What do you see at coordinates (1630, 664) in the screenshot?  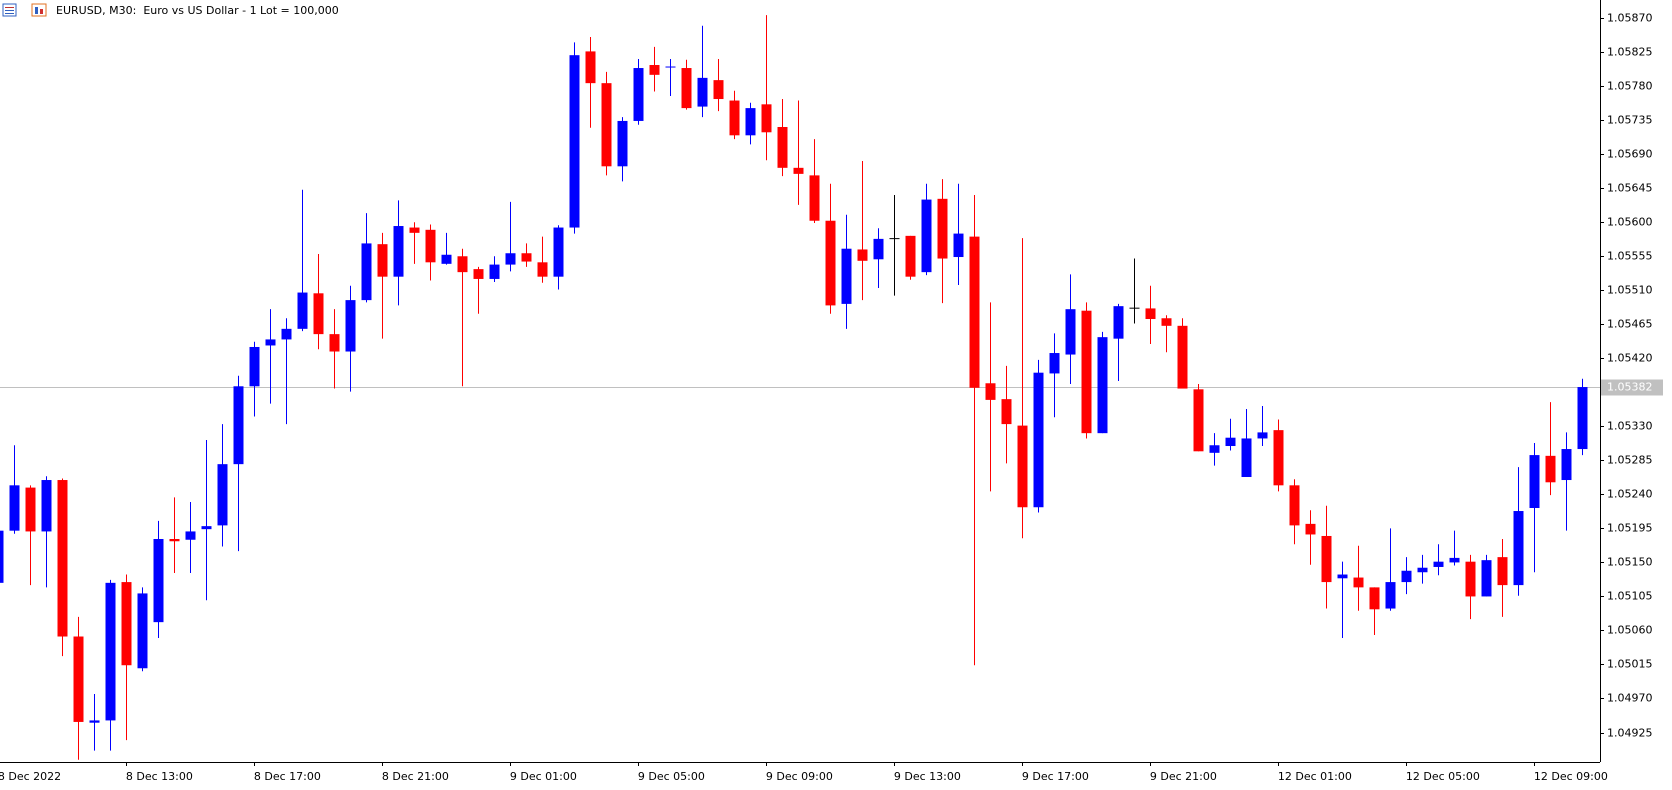 I see `y-tick-label: 1.05015` at bounding box center [1630, 664].